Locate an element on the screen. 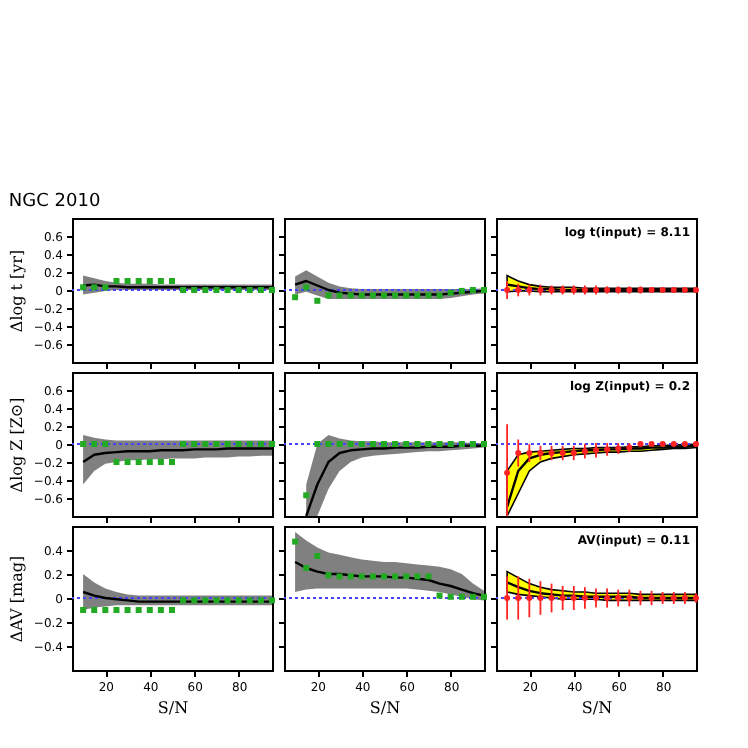 Image resolution: width=748 pixels, height=748 pixels. y-axis-title: Δlog t [yr] is located at coordinates (16, 291).